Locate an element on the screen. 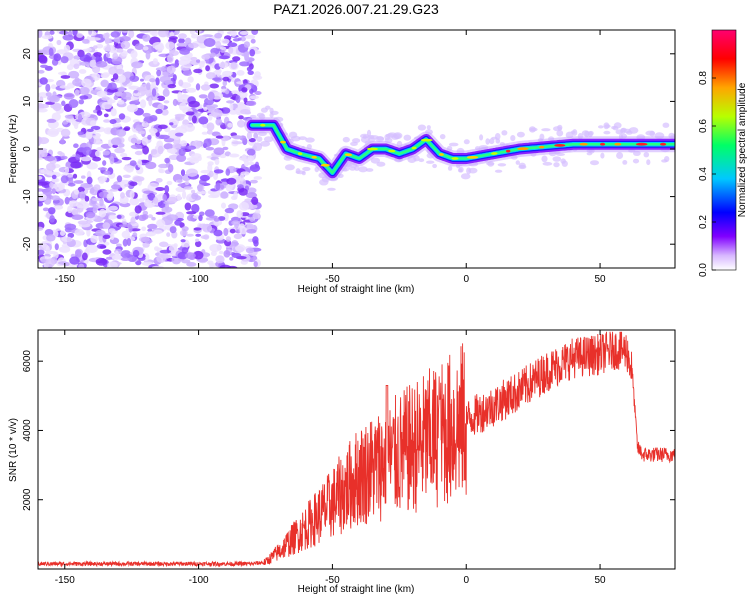 The width and height of the screenshot is (750, 600). x-tick-label: 50 is located at coordinates (600, 580).